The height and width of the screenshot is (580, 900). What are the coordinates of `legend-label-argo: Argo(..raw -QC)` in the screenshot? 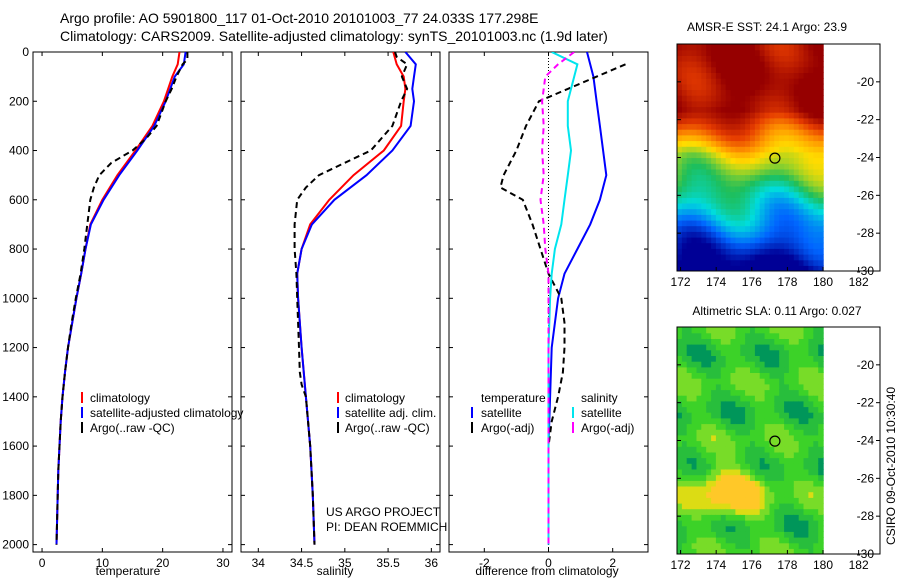 It's located at (132, 428).